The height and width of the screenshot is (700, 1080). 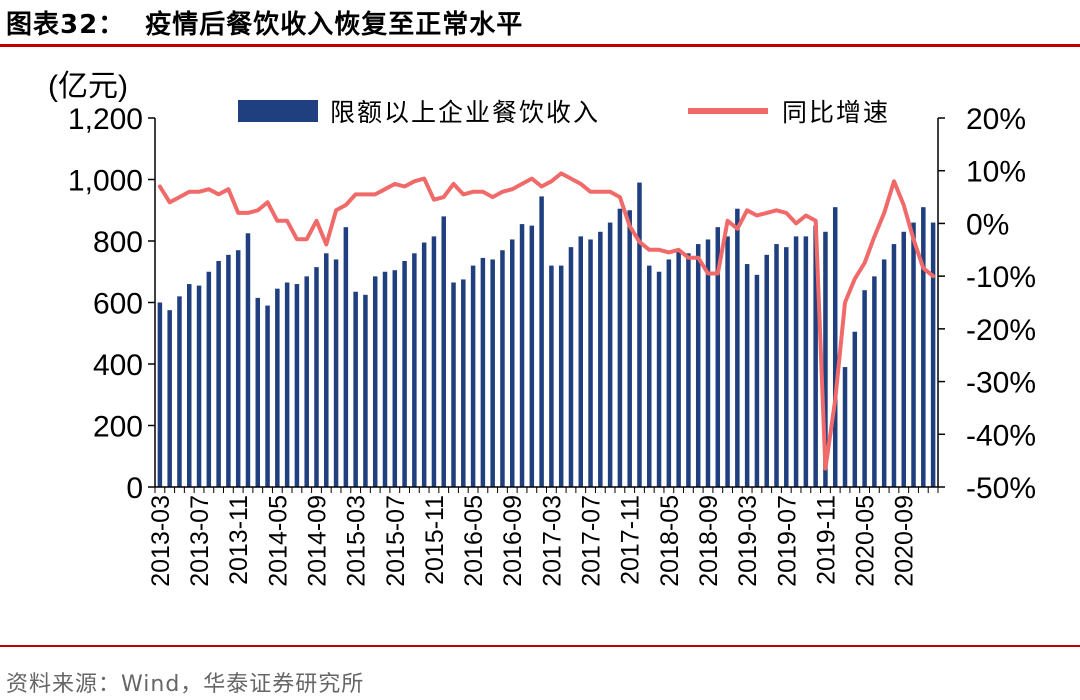 What do you see at coordinates (826, 540) in the screenshot?
I see `x-tick-label: 2019-11` at bounding box center [826, 540].